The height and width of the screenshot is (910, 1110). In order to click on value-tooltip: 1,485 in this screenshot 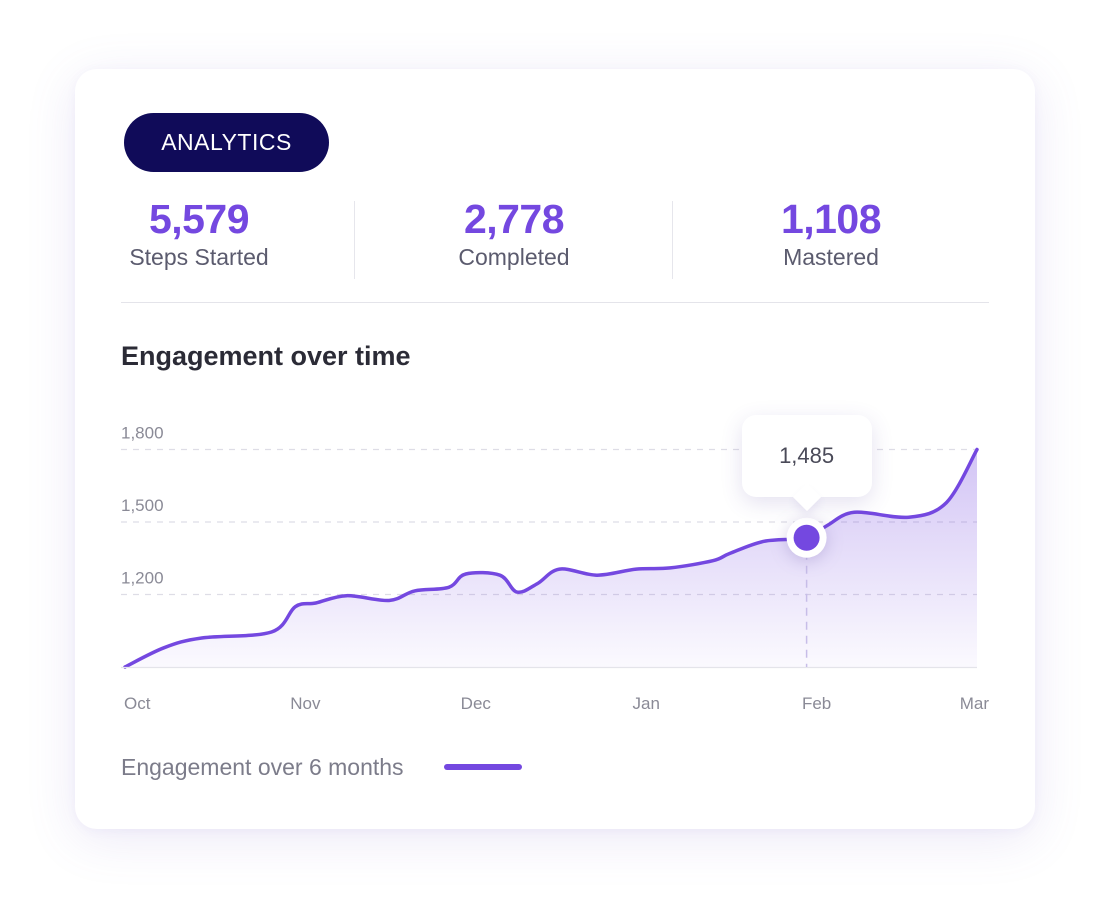, I will do `click(806, 462)`.